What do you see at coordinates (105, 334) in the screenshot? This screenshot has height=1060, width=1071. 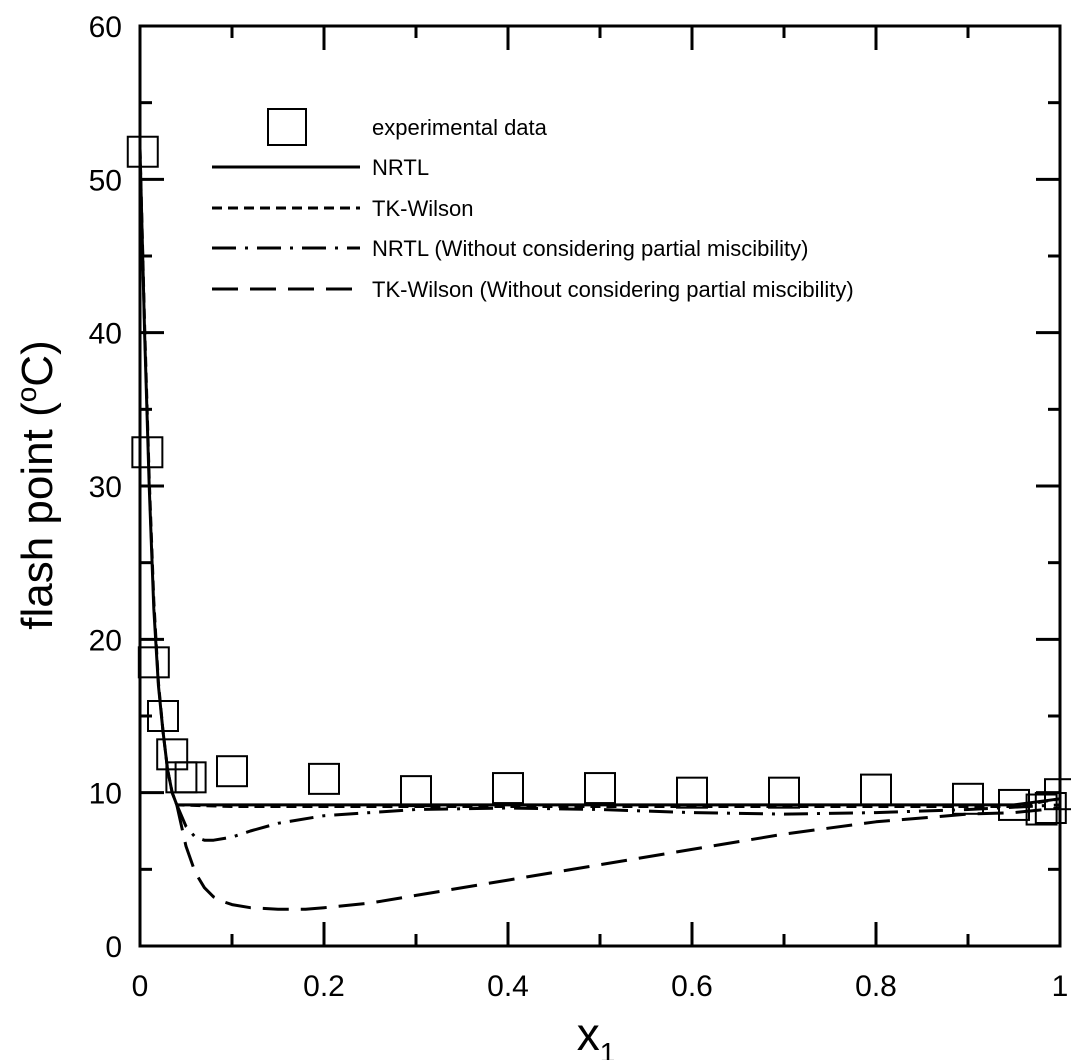 I see `y-tick-label: 40` at bounding box center [105, 334].